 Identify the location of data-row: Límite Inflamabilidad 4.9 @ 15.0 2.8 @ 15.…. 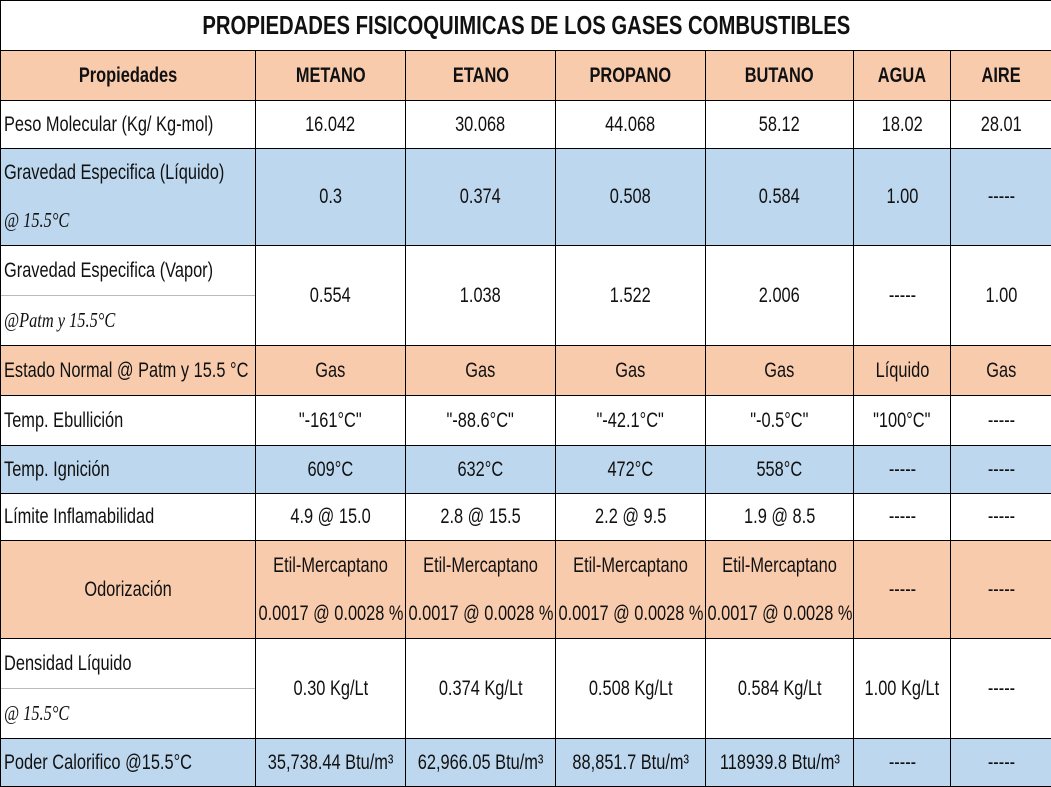
(526, 517).